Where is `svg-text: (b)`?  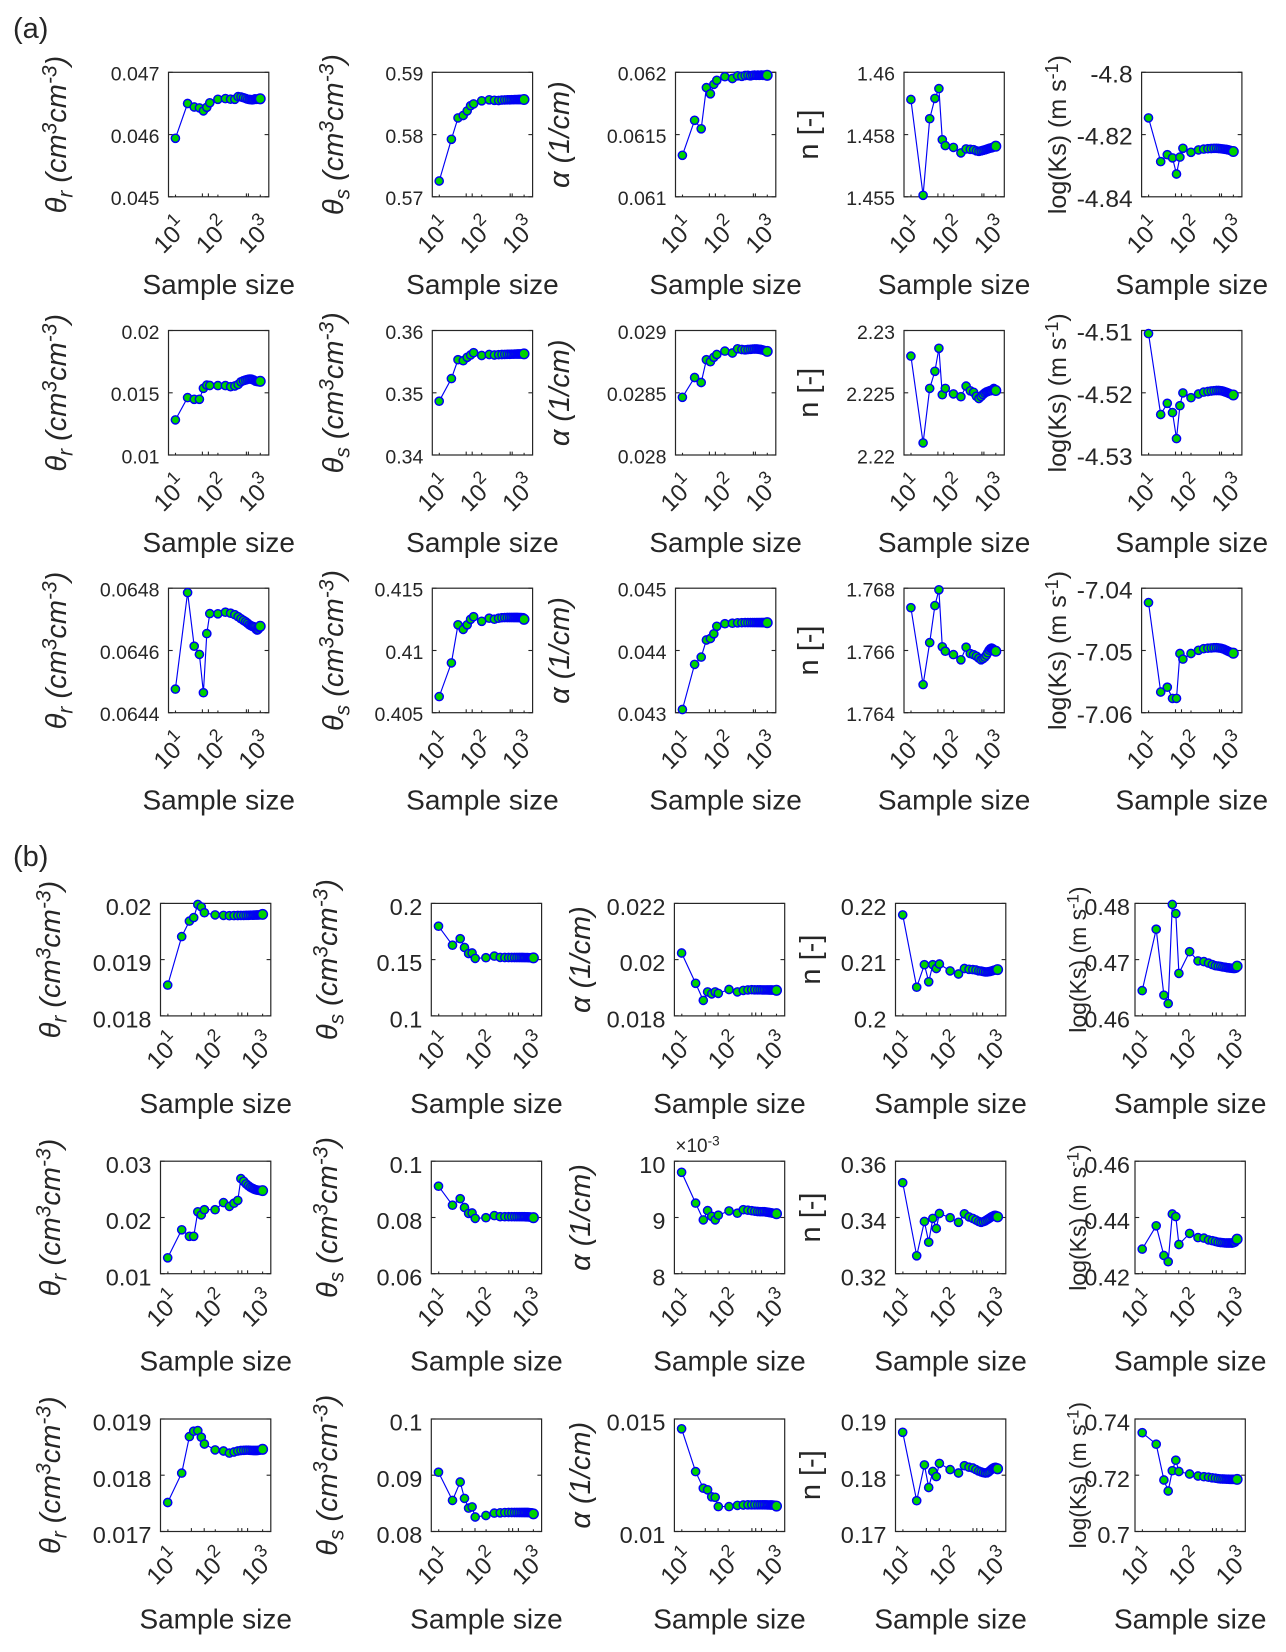
svg-text: (b) is located at coordinates (30, 857).